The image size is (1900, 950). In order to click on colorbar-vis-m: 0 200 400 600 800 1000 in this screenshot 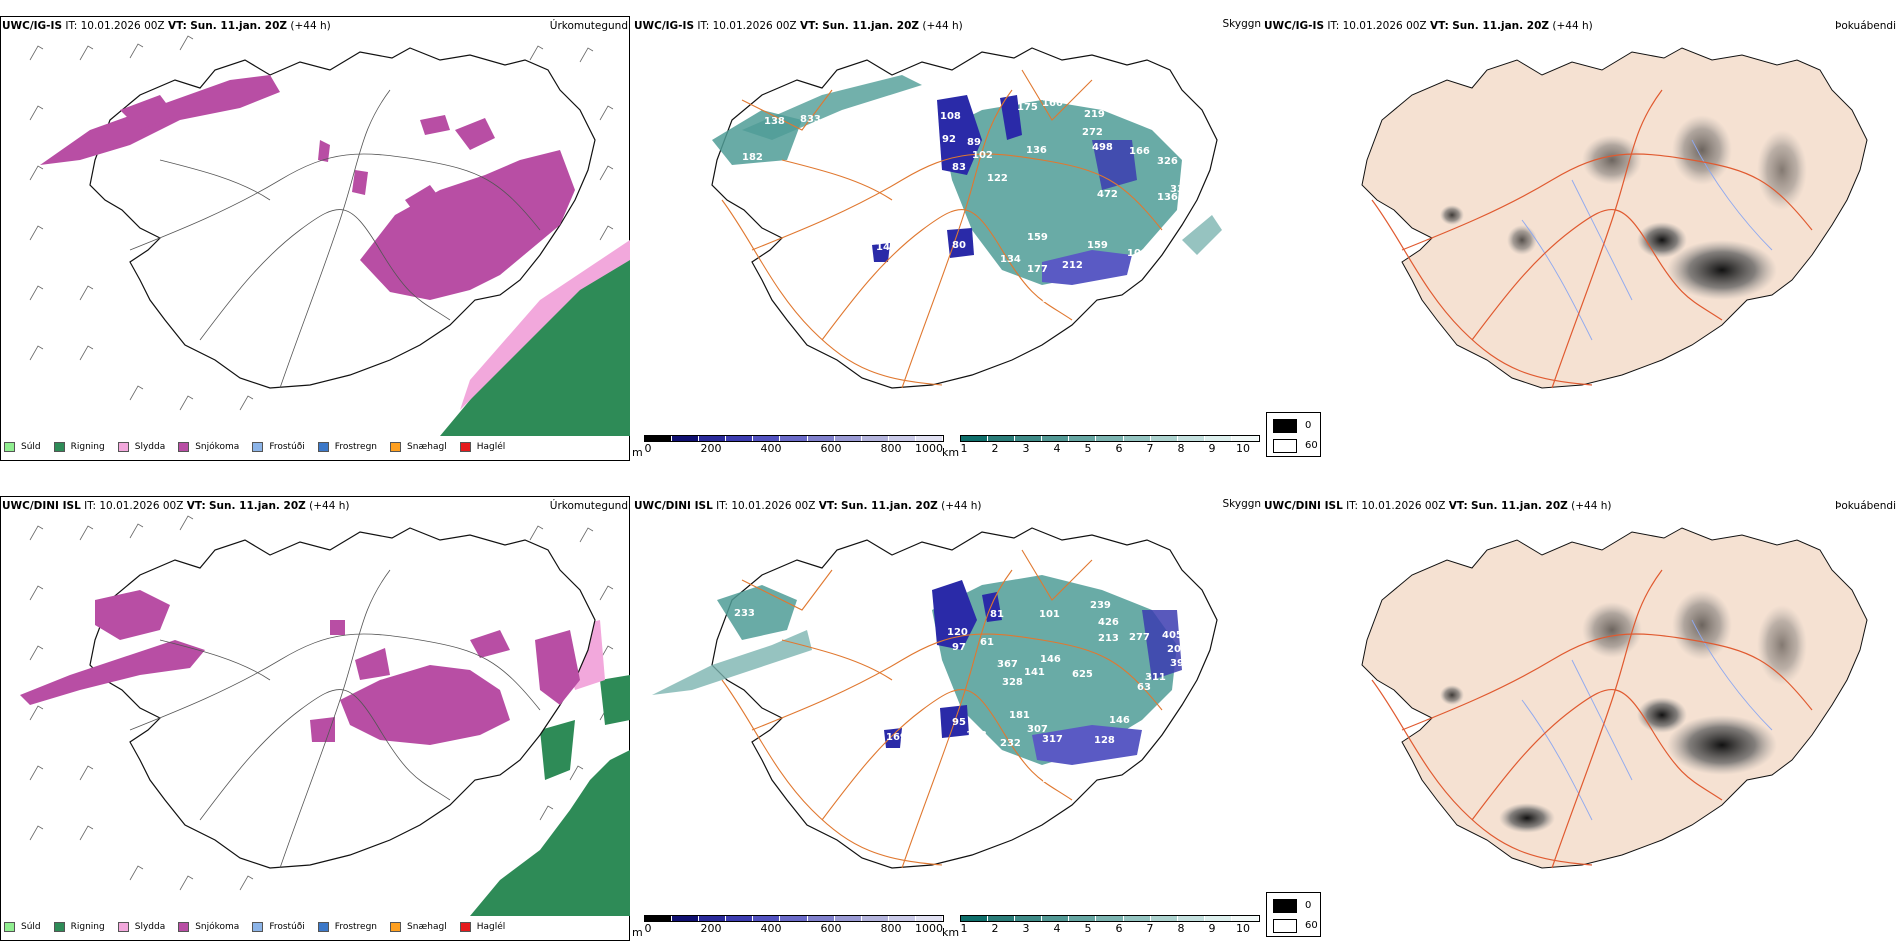, I will do `click(794, 445)`.